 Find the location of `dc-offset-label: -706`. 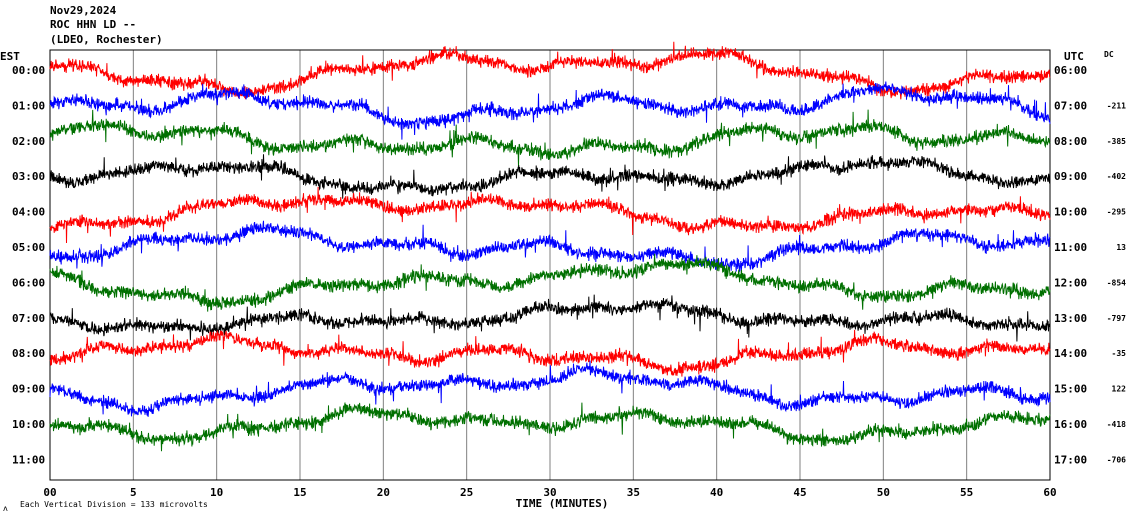

dc-offset-label: -706 is located at coordinates (1116, 459).